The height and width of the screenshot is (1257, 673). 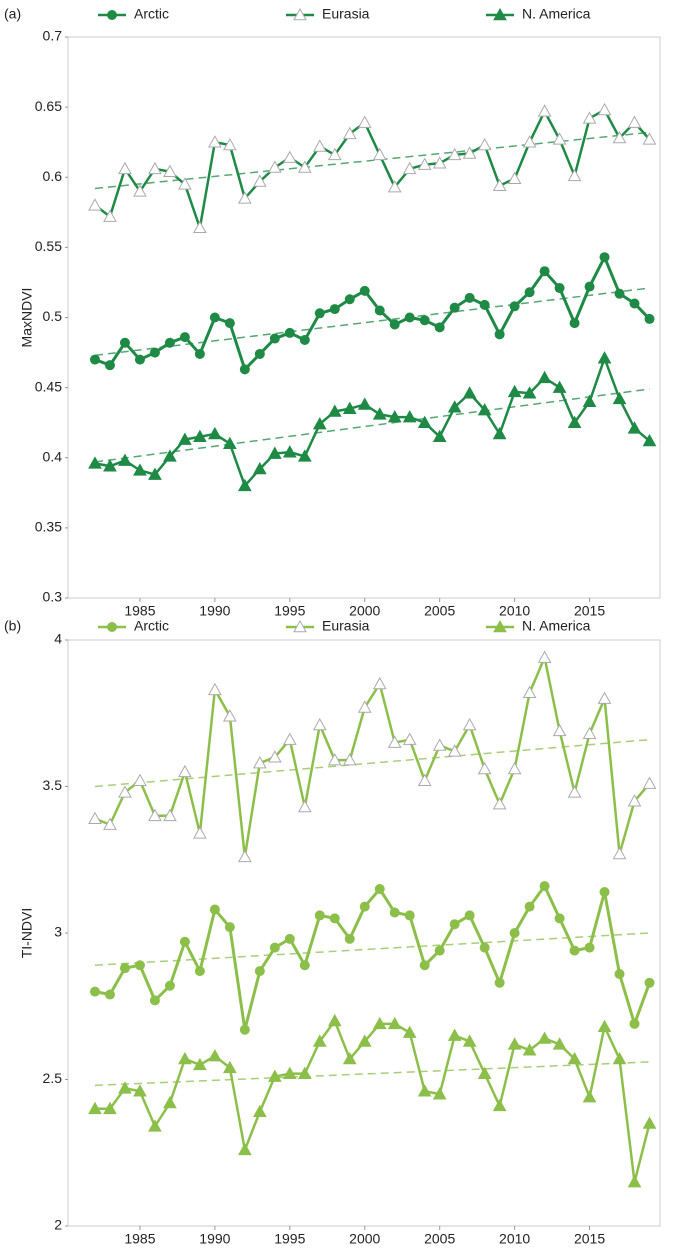 I want to click on x-tick-label: 1990, so click(x=214, y=611).